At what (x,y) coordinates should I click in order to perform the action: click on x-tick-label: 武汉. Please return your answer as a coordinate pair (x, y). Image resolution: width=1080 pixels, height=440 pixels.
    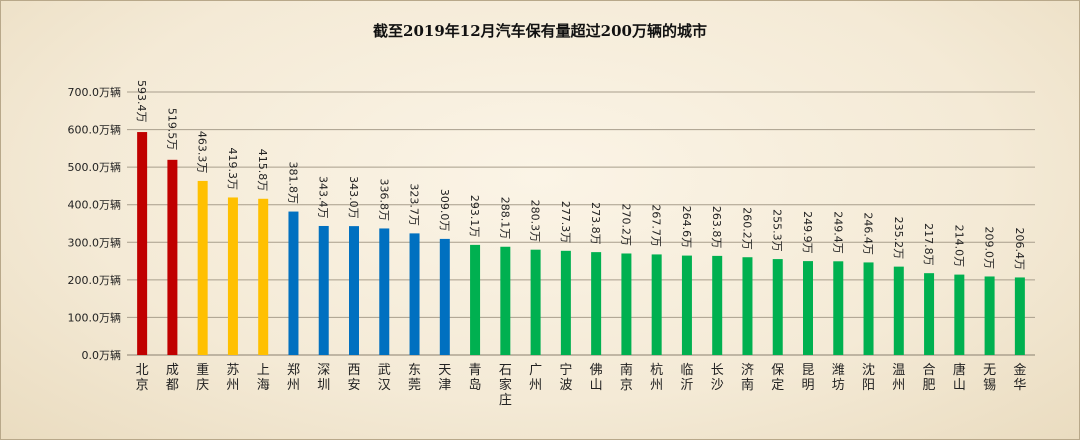
    Looking at the image, I should click on (384, 378).